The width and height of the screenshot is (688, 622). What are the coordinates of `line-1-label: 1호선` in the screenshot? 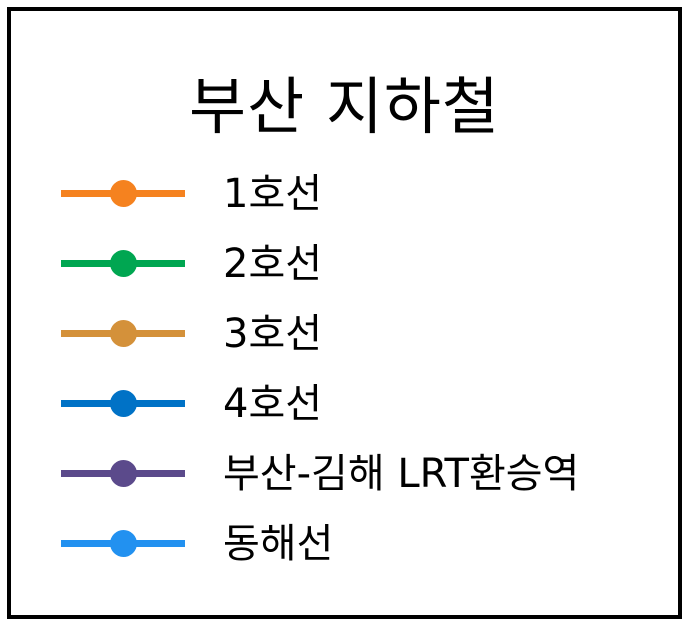 It's located at (273, 194).